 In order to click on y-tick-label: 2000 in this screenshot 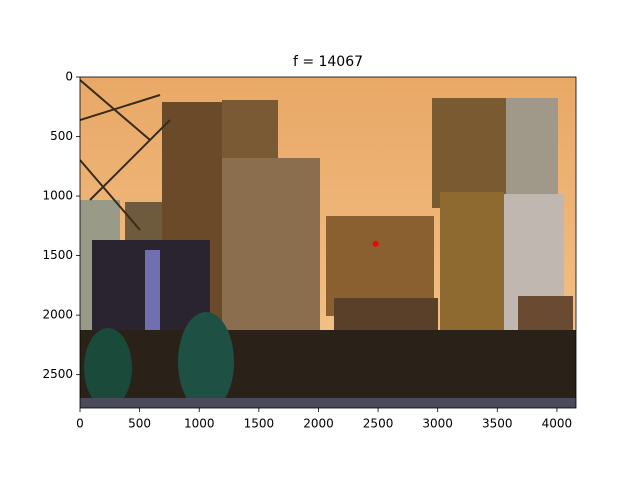, I will do `click(57, 315)`.